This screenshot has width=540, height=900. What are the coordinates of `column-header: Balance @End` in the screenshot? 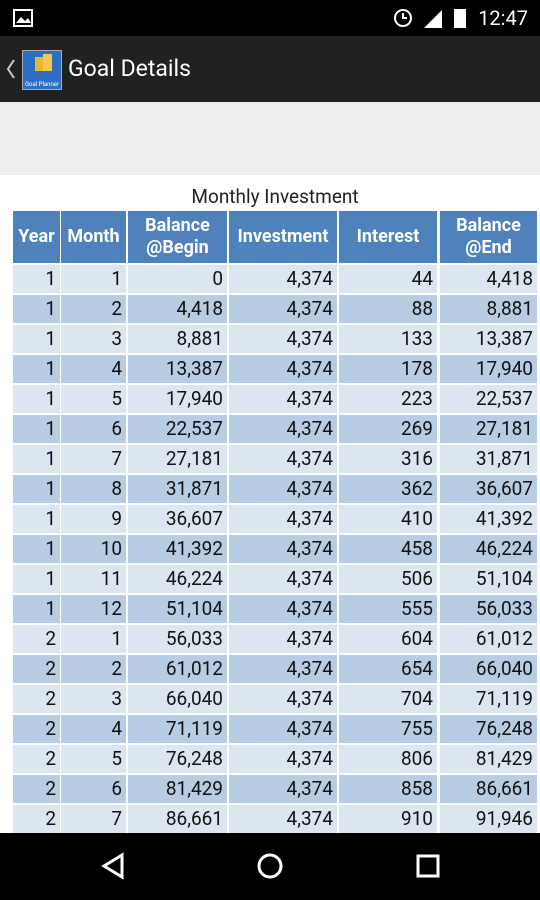 It's located at (488, 237).